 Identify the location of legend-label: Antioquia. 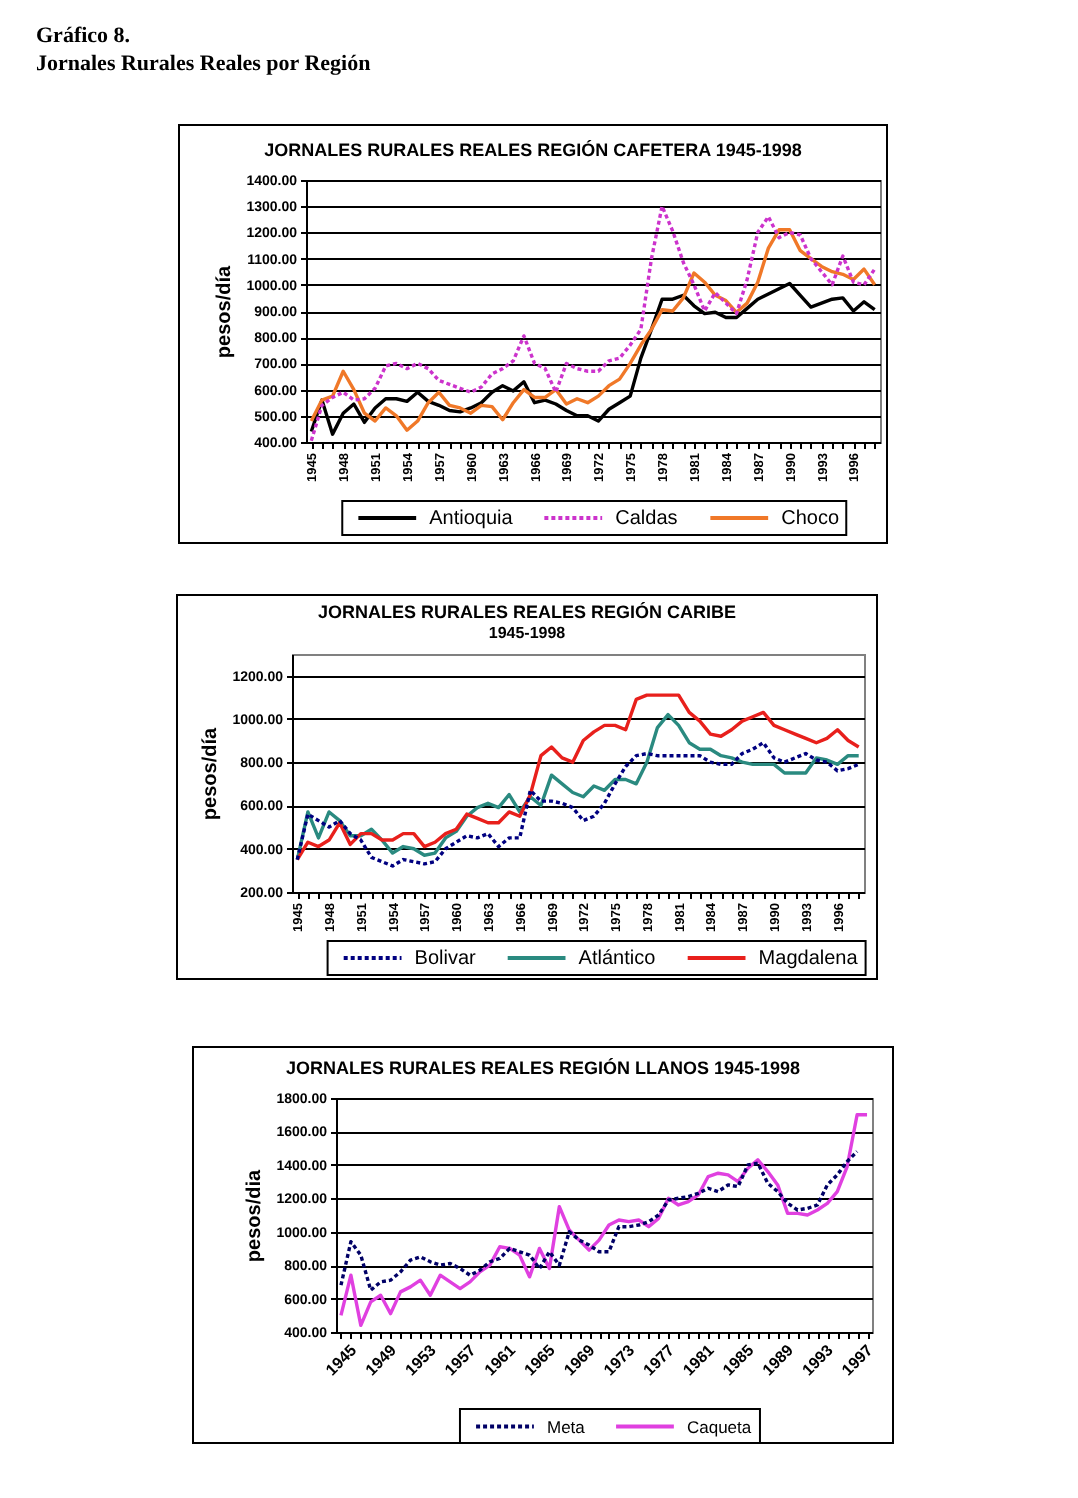
(471, 519).